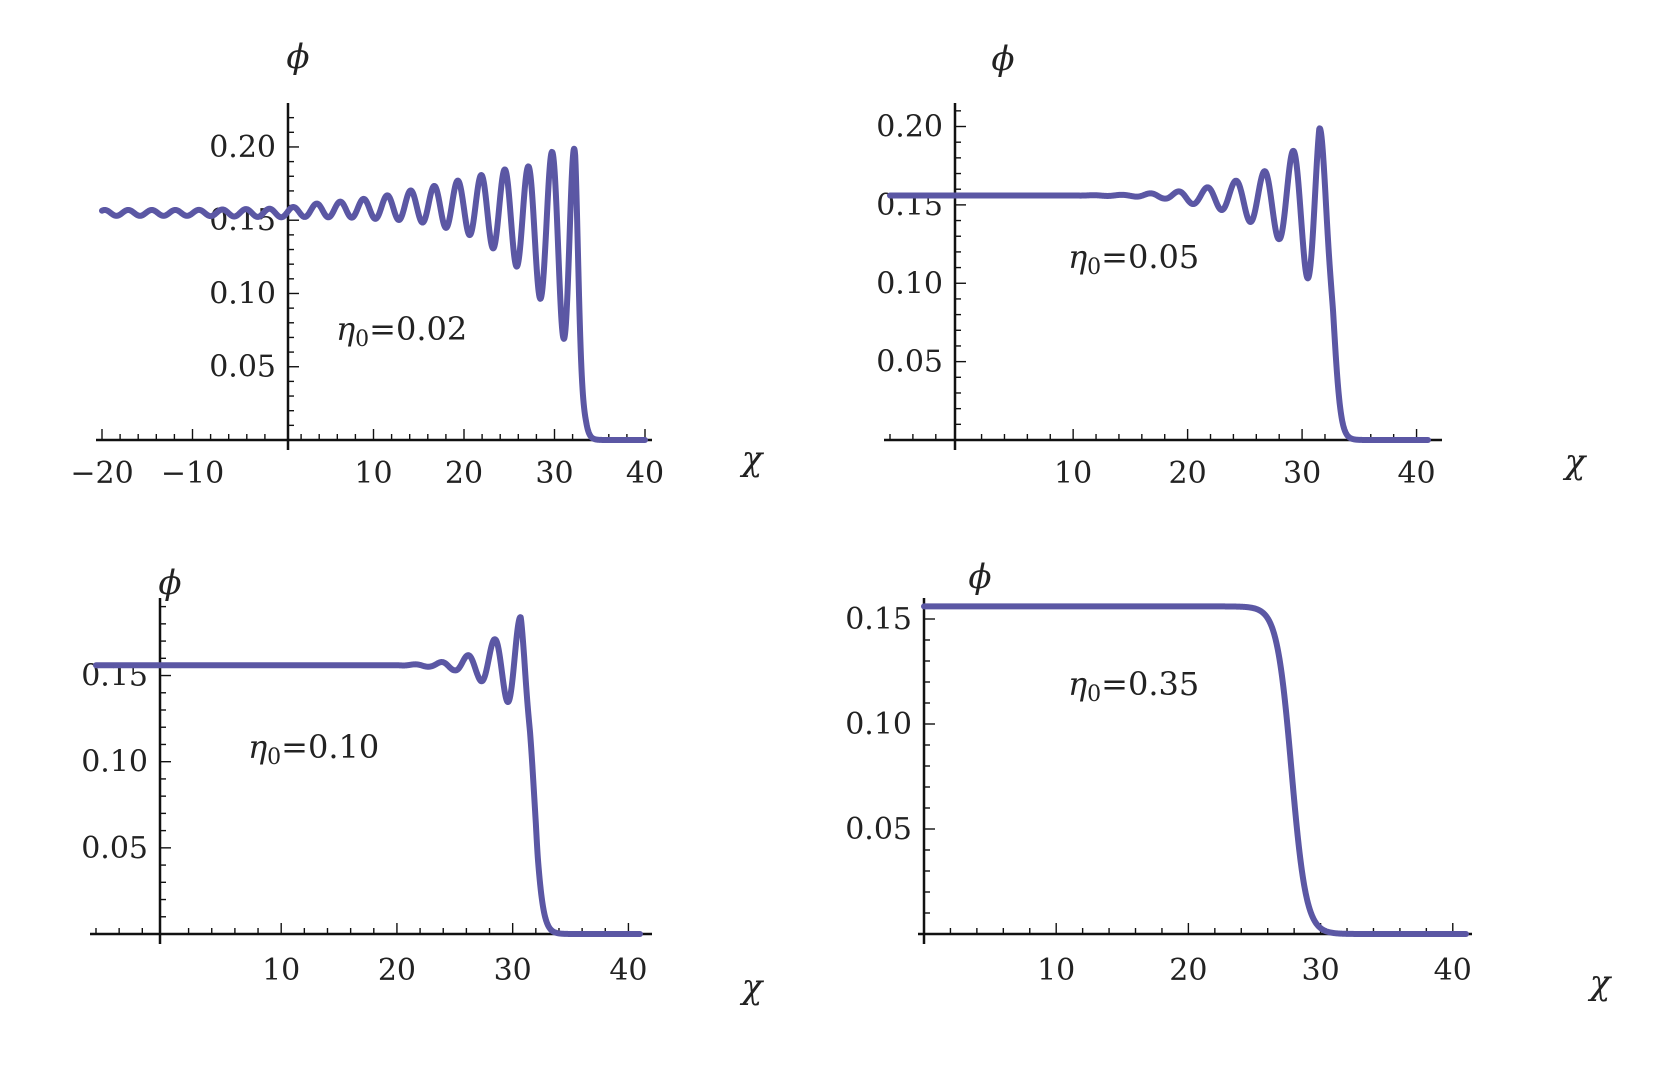 The image size is (1654, 1068). Describe the element at coordinates (101, 473) in the screenshot. I see `x-tick-label: −20` at that location.